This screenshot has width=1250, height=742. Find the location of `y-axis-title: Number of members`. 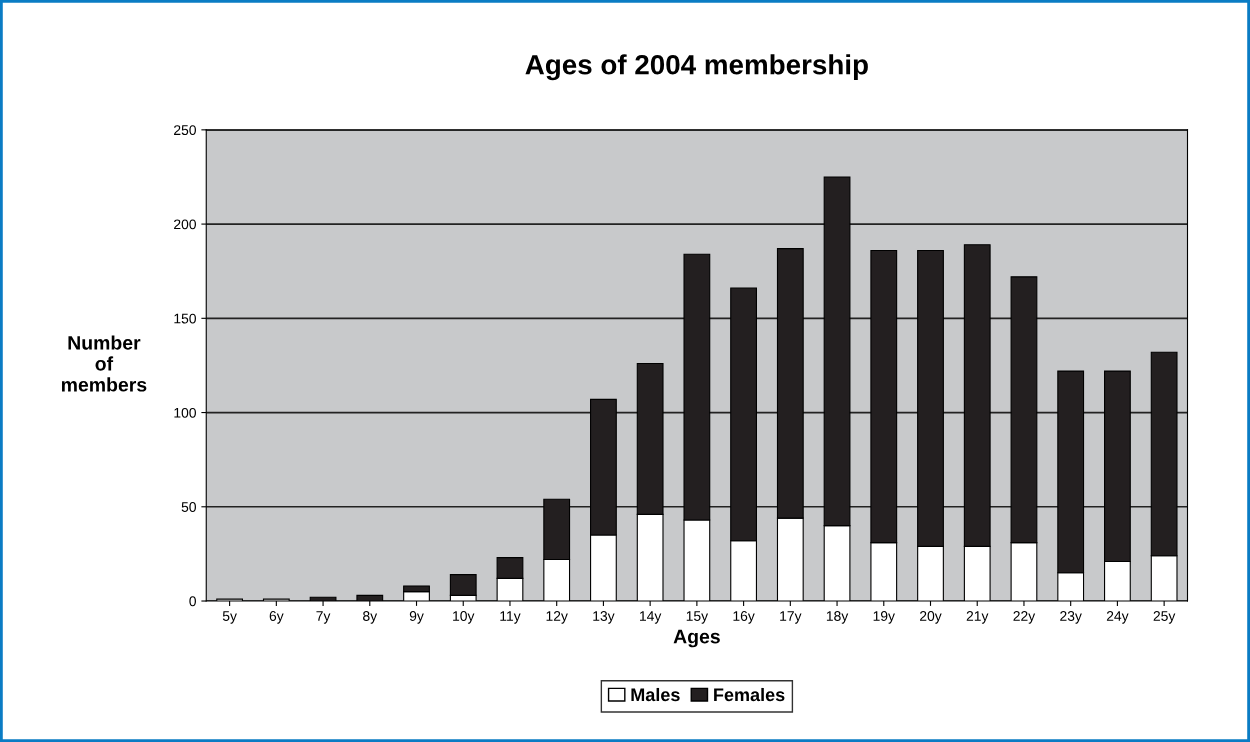

y-axis-title: Number of members is located at coordinates (104, 363).